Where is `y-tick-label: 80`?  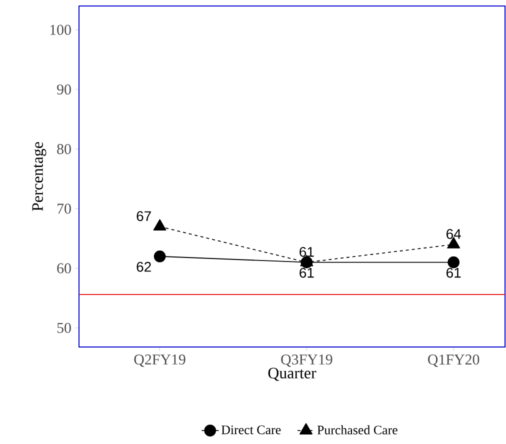
y-tick-label: 80 is located at coordinates (64, 149).